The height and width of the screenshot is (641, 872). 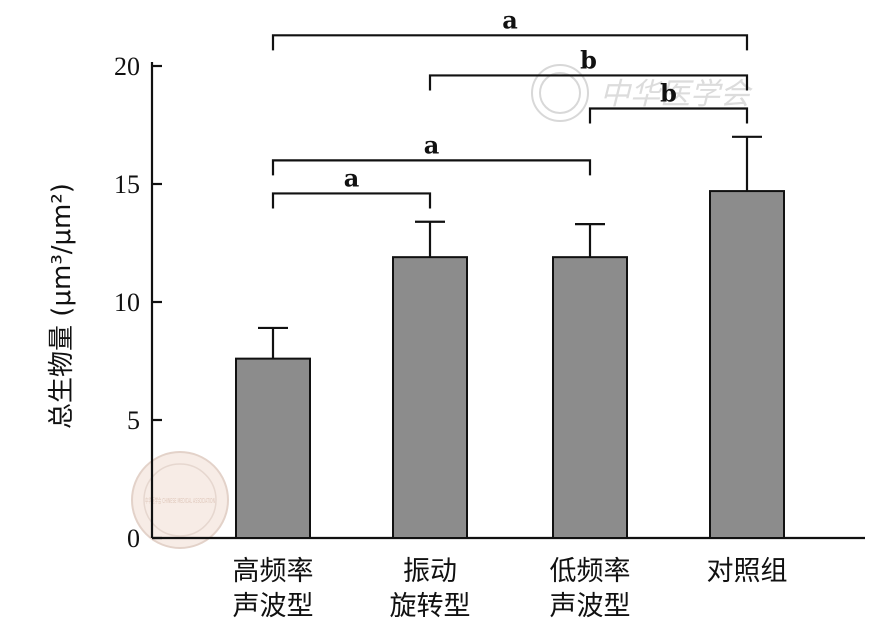 I want to click on y-axis-label: 总生物量 (μm³/μm²), so click(x=62, y=306).